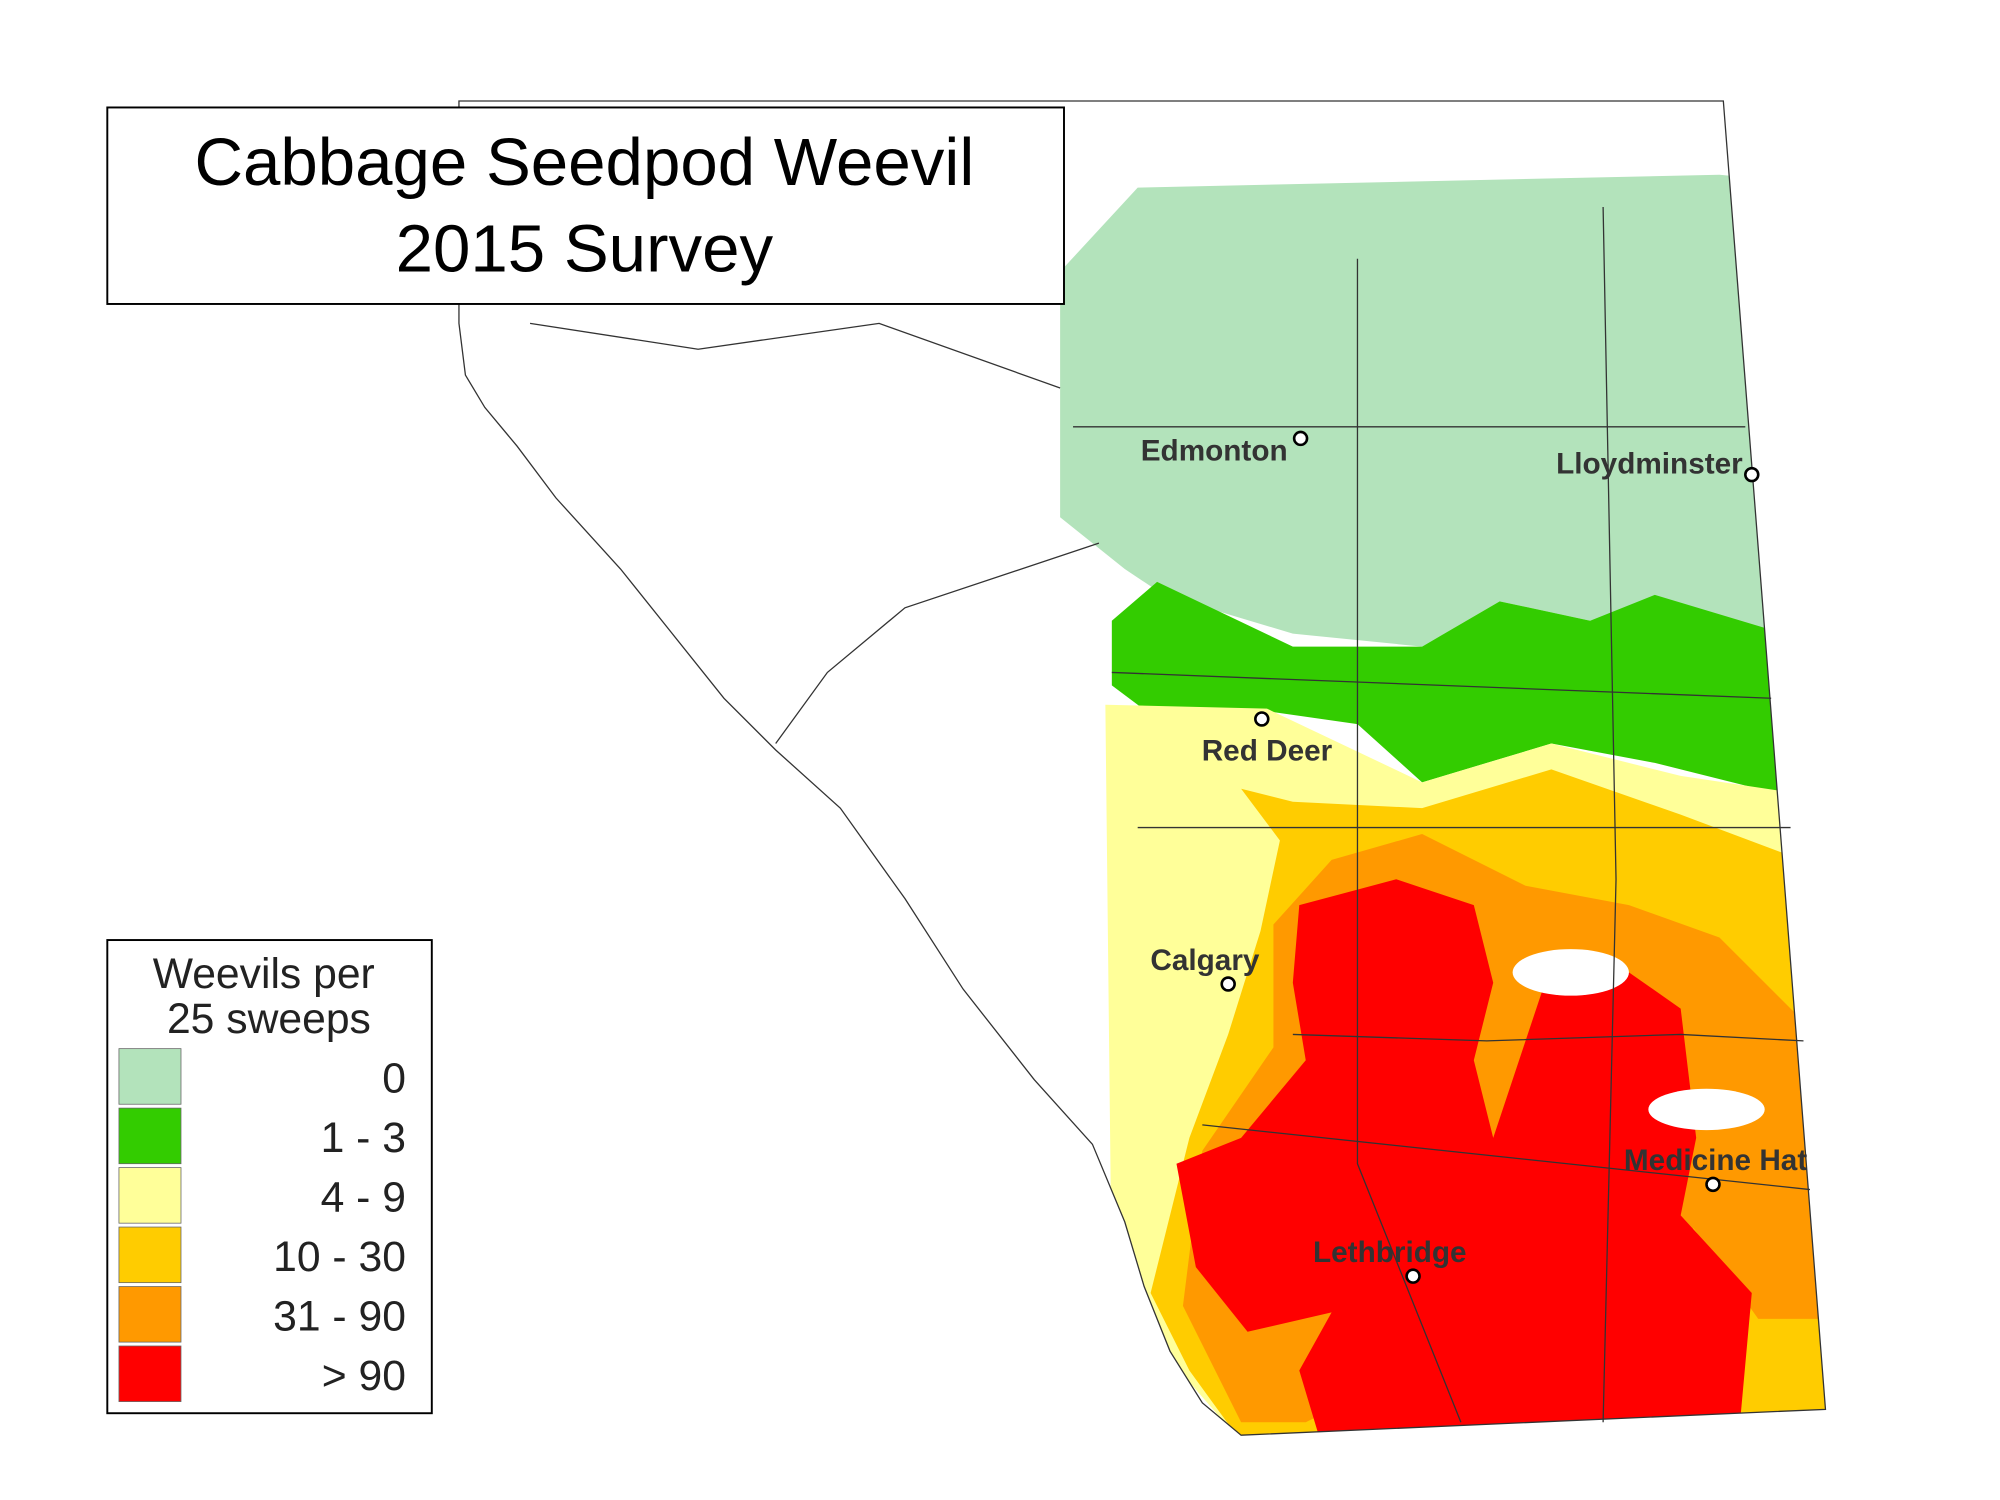  Describe the element at coordinates (1464, 1157) in the screenshot. I see `zone-severe` at that location.